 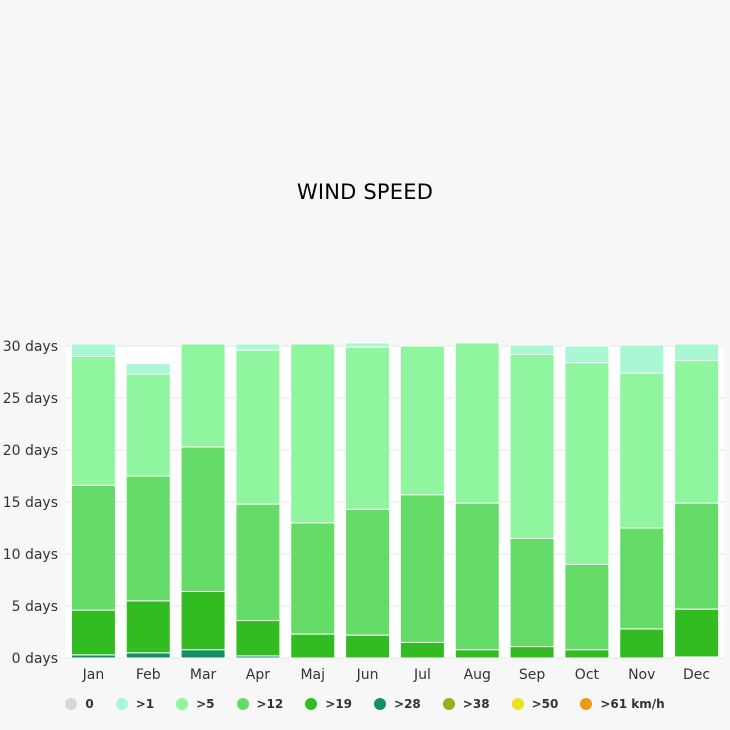 I want to click on legend-label: >19, so click(x=339, y=704).